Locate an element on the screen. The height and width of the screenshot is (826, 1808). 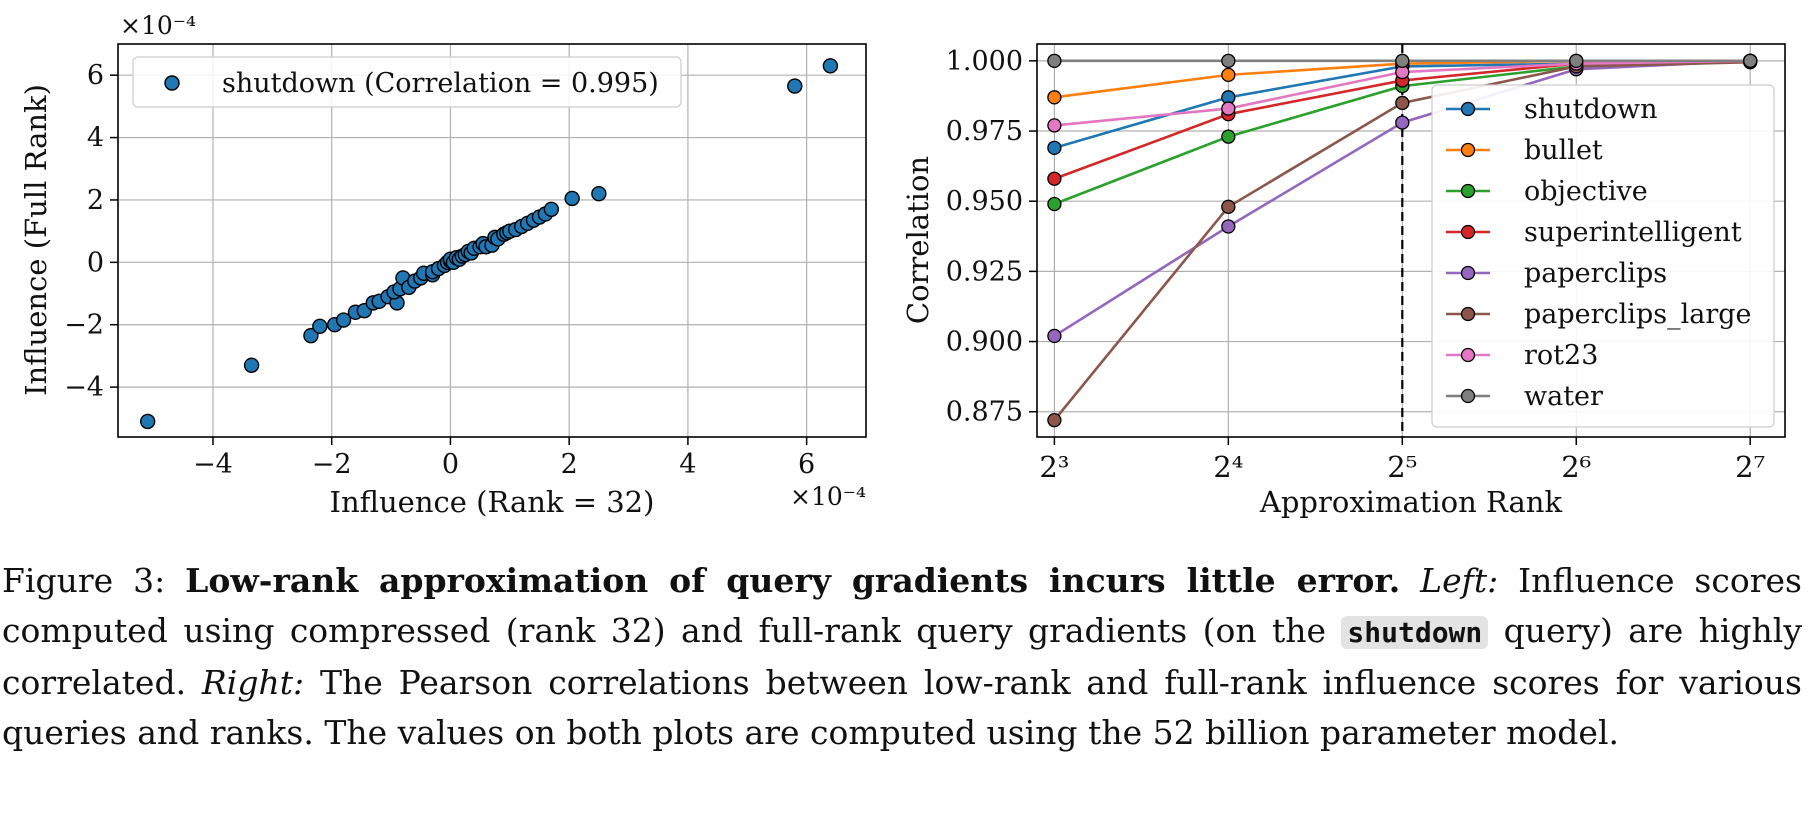
right-y-tick-label: 0.950 is located at coordinates (984, 201).